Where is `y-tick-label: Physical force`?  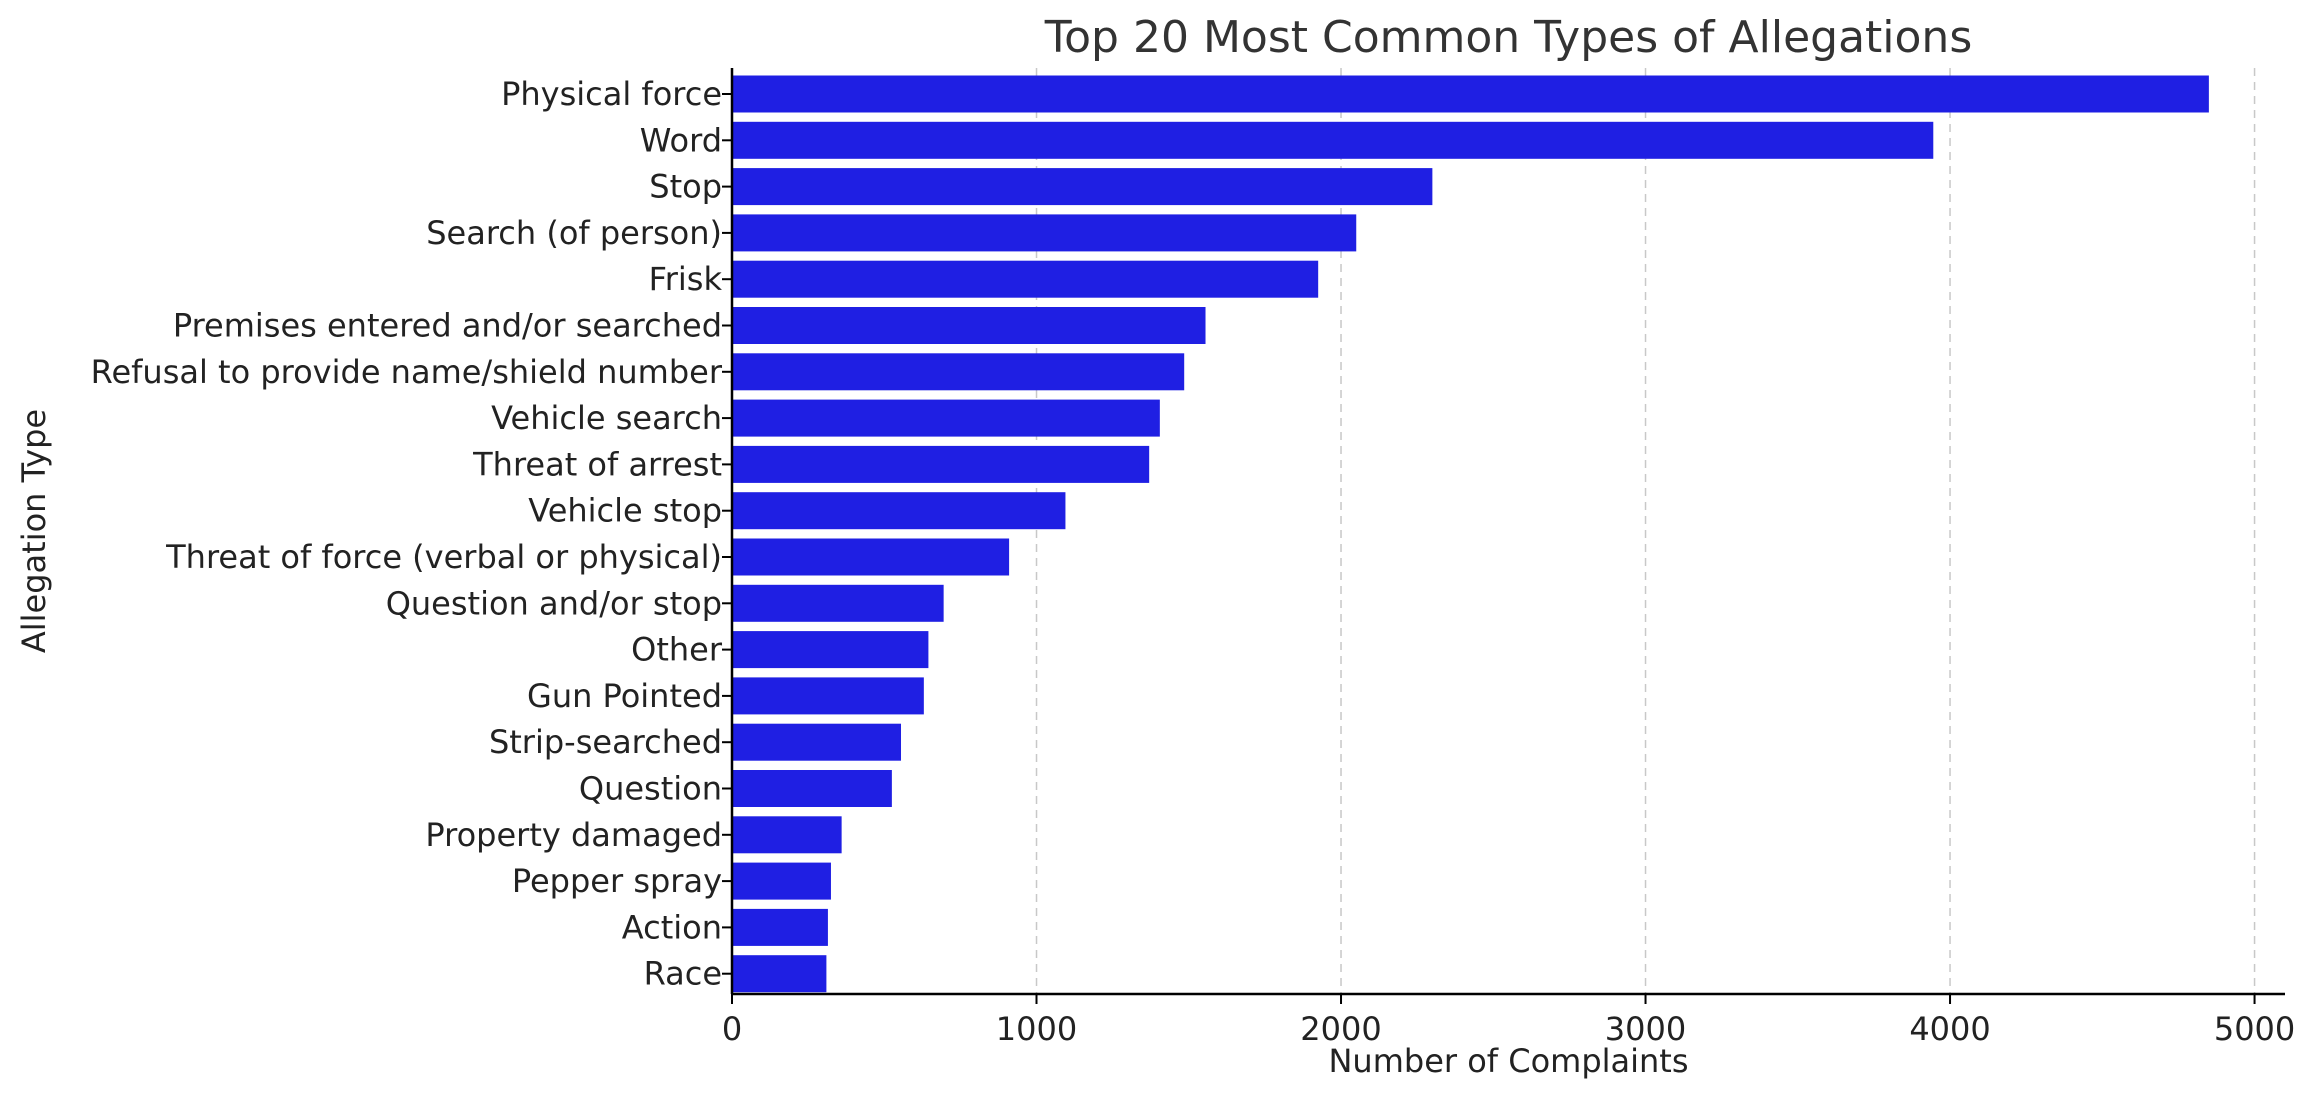 y-tick-label: Physical force is located at coordinates (611, 94).